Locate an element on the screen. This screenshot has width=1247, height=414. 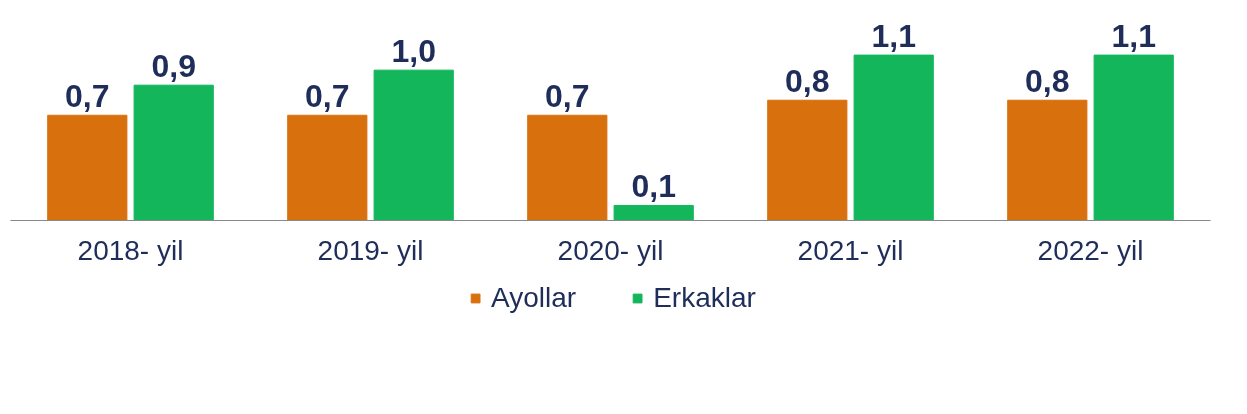
x-tick-label: 2020- yil is located at coordinates (610, 250).